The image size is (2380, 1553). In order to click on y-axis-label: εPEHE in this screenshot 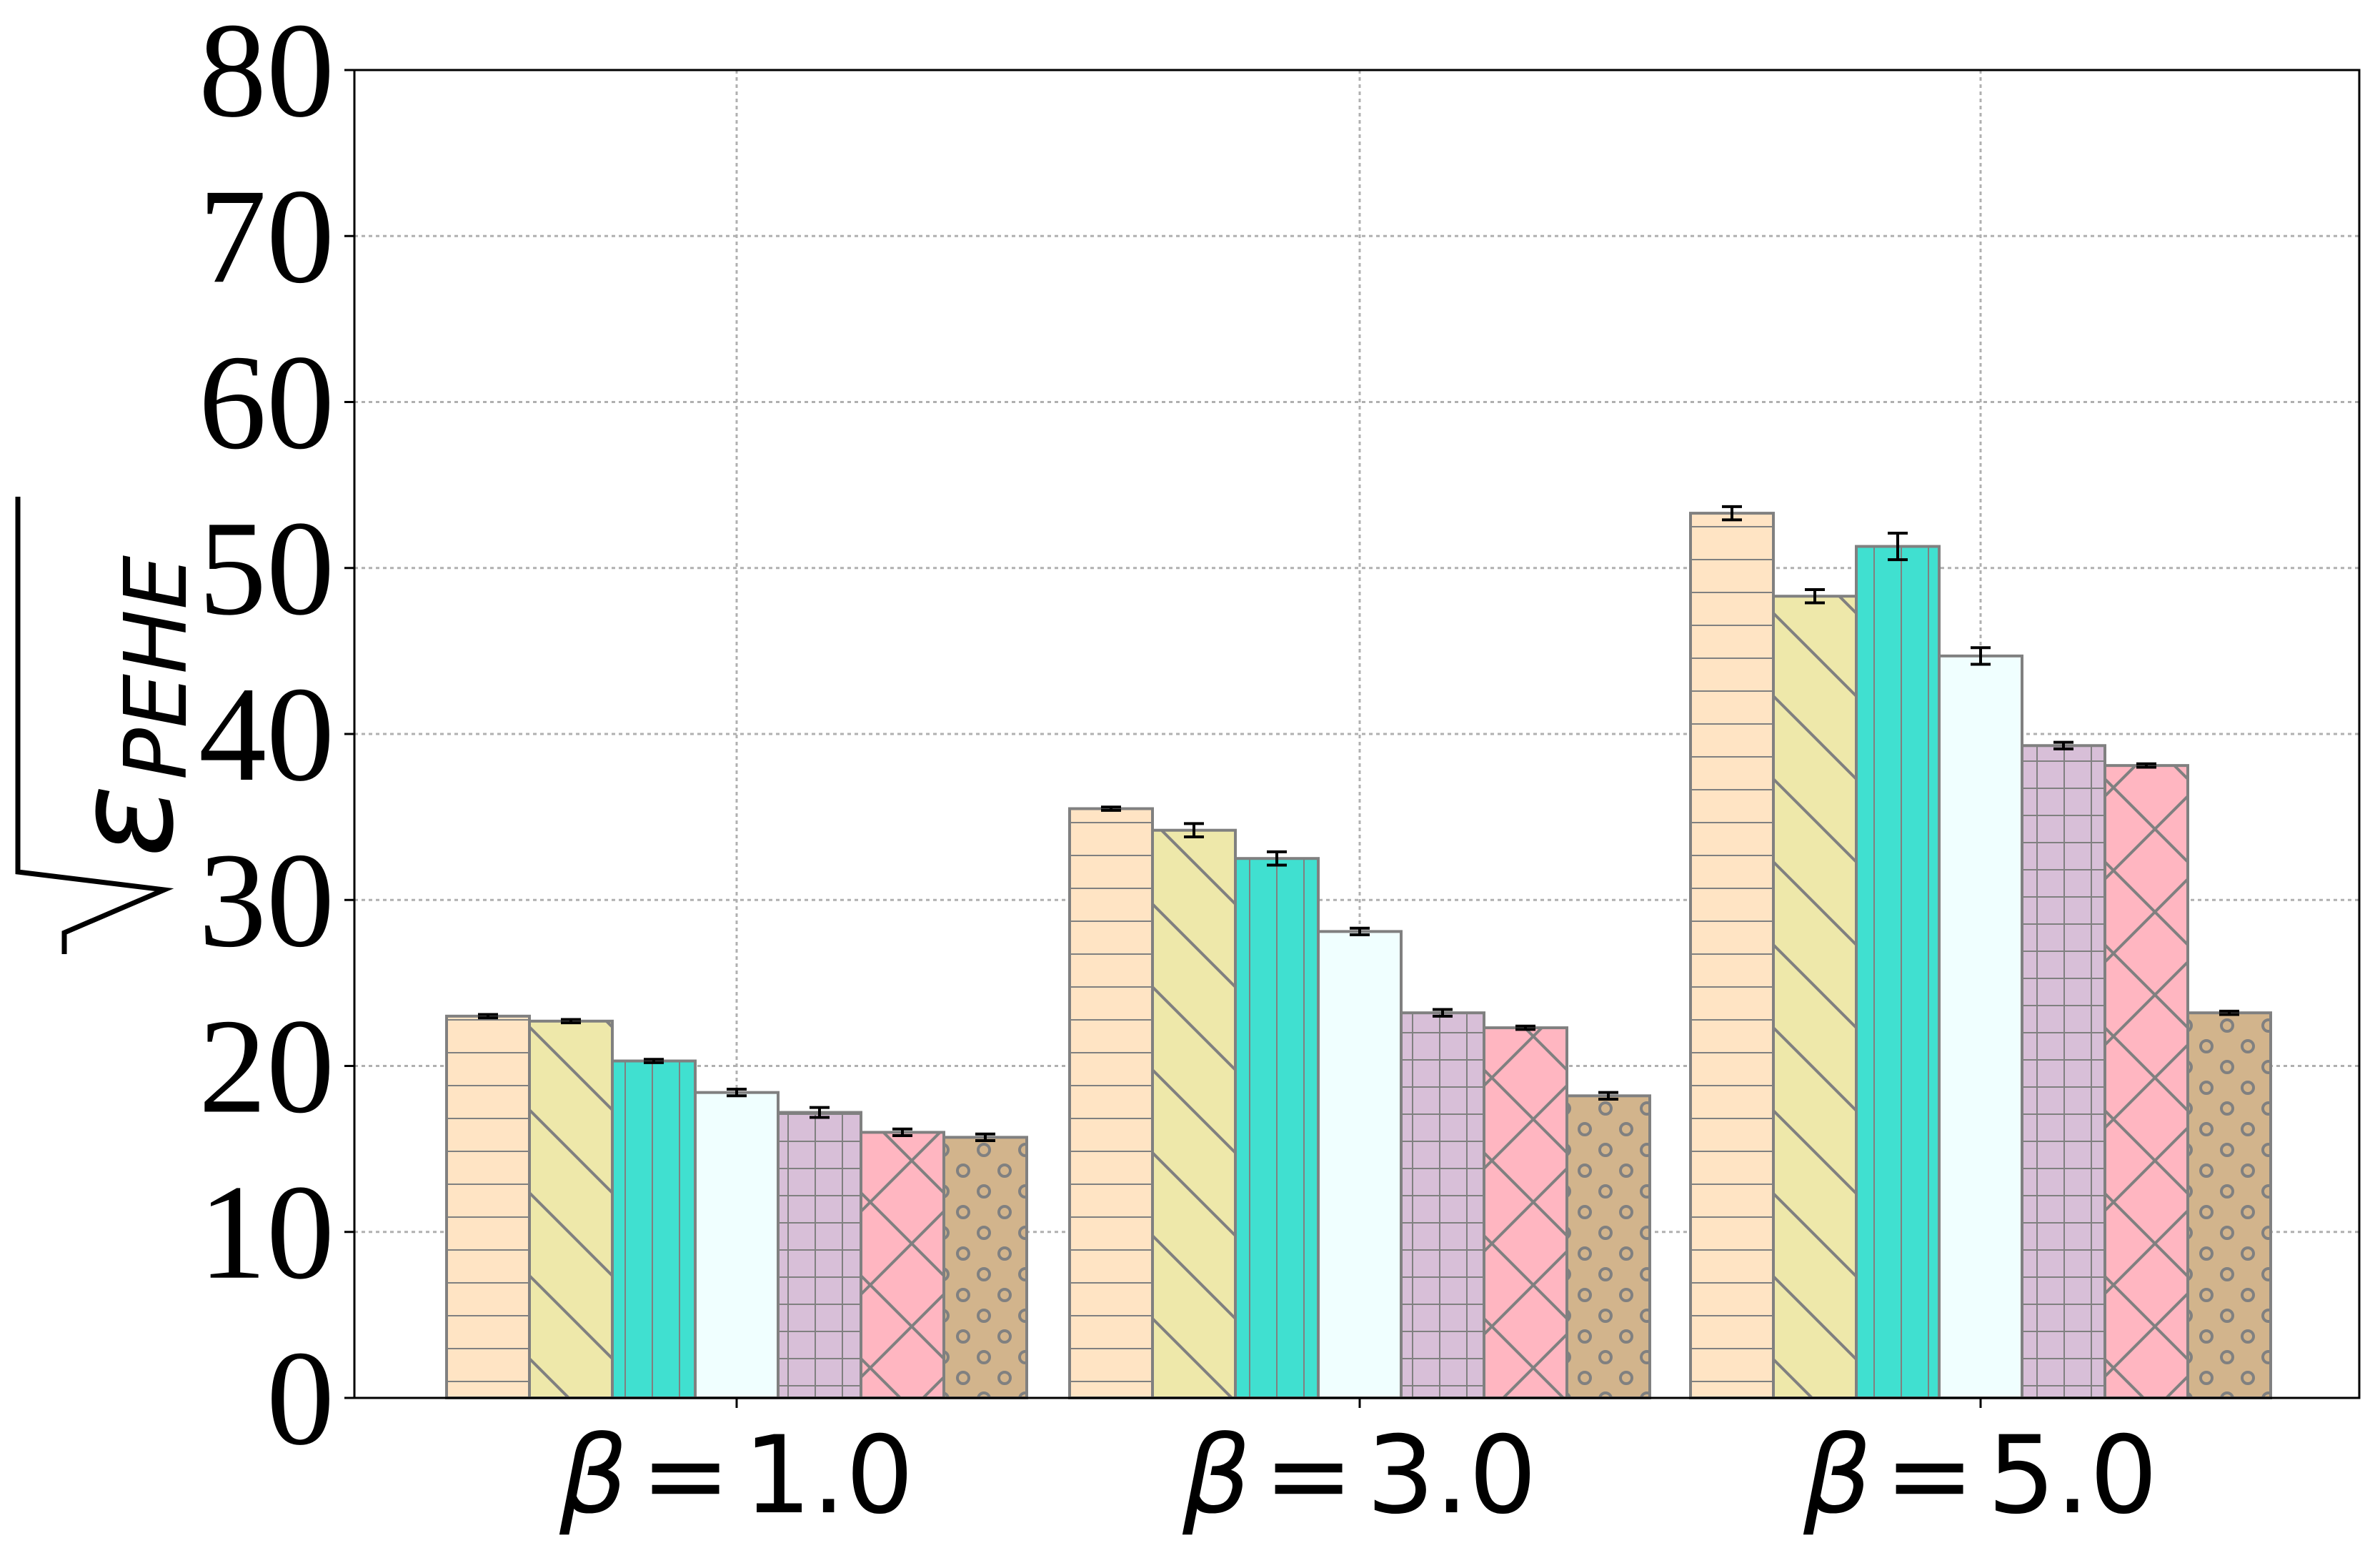, I will do `click(110, 725)`.